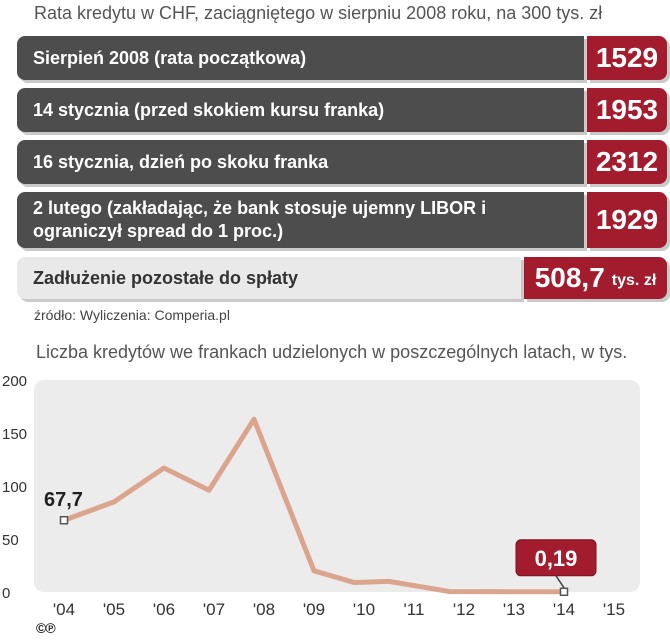  I want to click on rate-row: Sierpień 2008 (rata początkowa) 1529, so click(342, 58).